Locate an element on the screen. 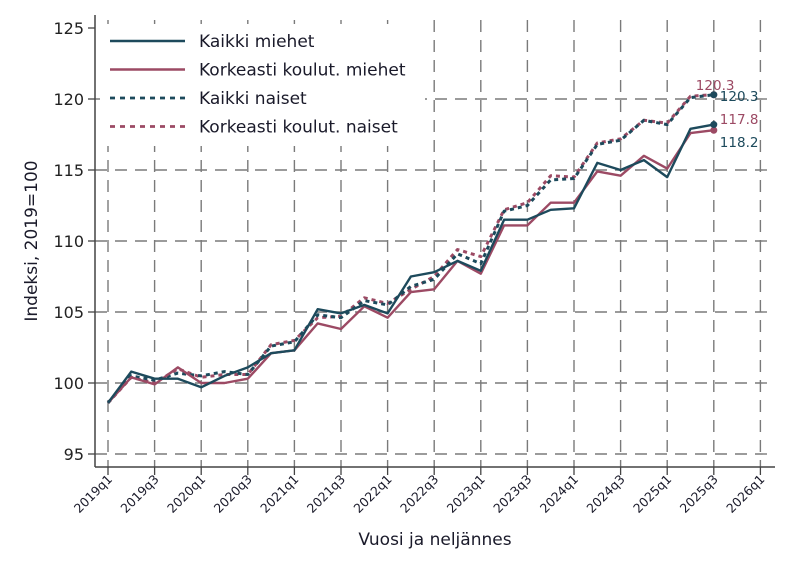 This screenshot has height=569, width=787. y-tick-label: 120 is located at coordinates (68, 99).